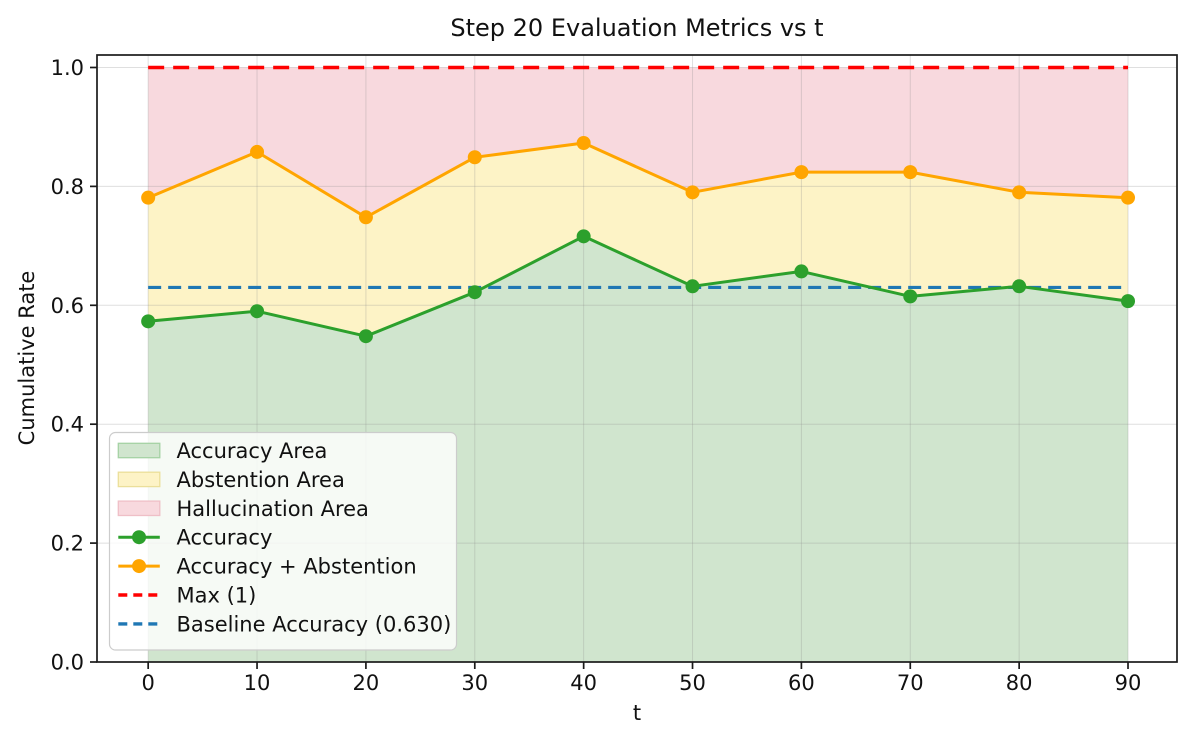  Describe the element at coordinates (297, 567) in the screenshot. I see `legend-label-accuracy-abstention: Accuracy + Abstention` at that location.